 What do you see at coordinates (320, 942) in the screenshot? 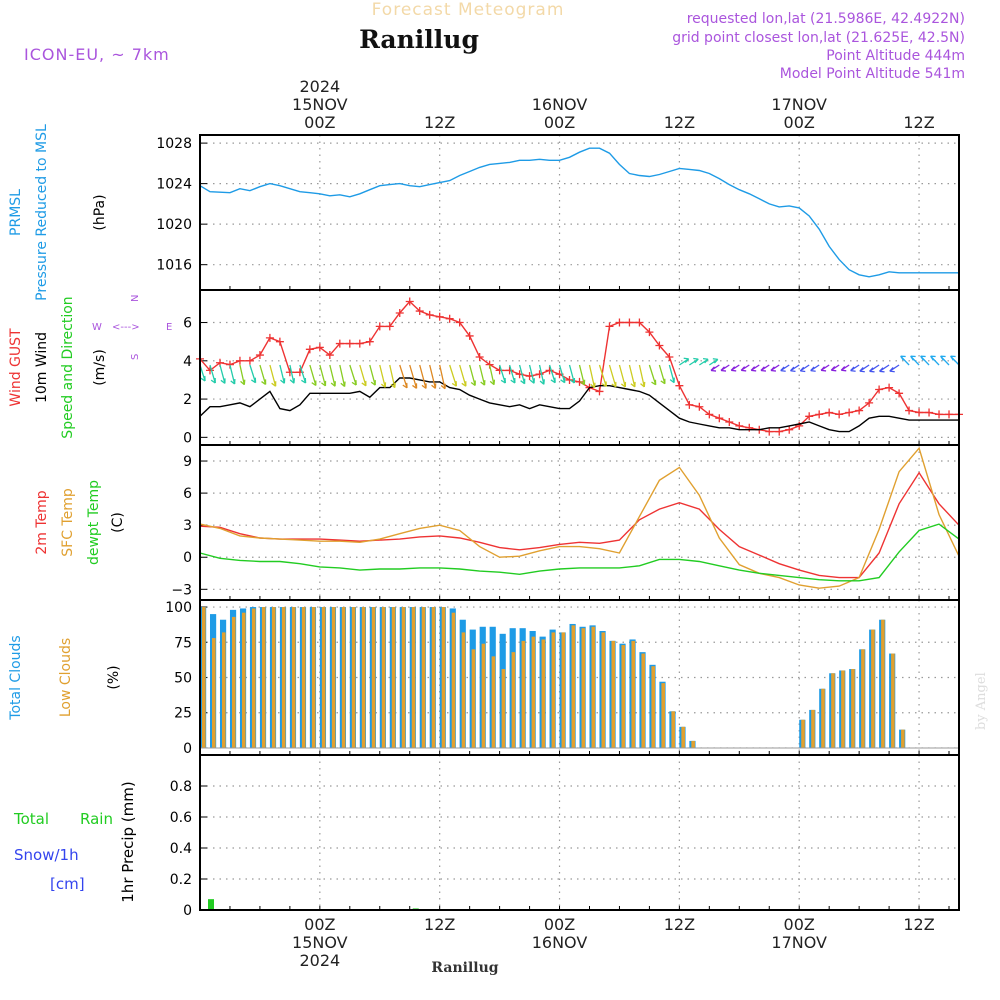
I see `bottom-day-label: 15NOV` at bounding box center [320, 942].